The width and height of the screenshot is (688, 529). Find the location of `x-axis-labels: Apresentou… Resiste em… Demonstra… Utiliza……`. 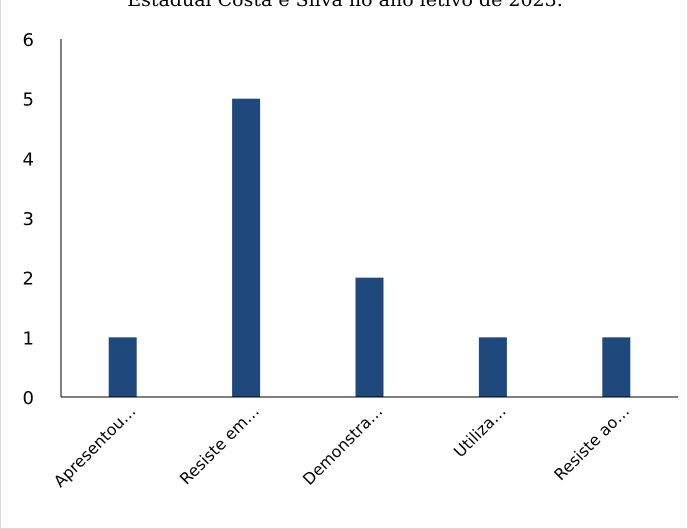

x-axis-labels: Apresentou… Resiste em… Demonstra… Utiliza…… is located at coordinates (341, 446).